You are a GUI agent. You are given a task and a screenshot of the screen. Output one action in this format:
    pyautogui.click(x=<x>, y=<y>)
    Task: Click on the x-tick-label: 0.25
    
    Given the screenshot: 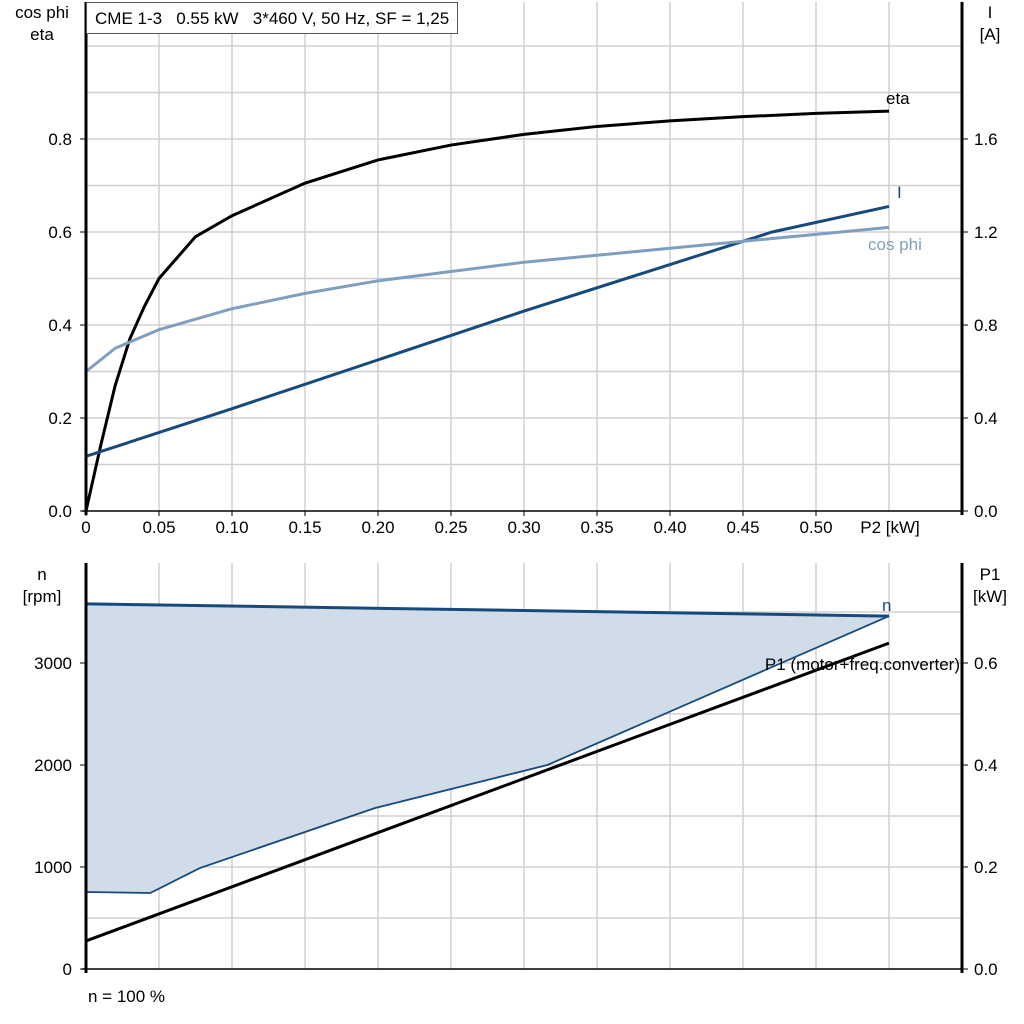 What is the action you would take?
    pyautogui.click(x=450, y=527)
    